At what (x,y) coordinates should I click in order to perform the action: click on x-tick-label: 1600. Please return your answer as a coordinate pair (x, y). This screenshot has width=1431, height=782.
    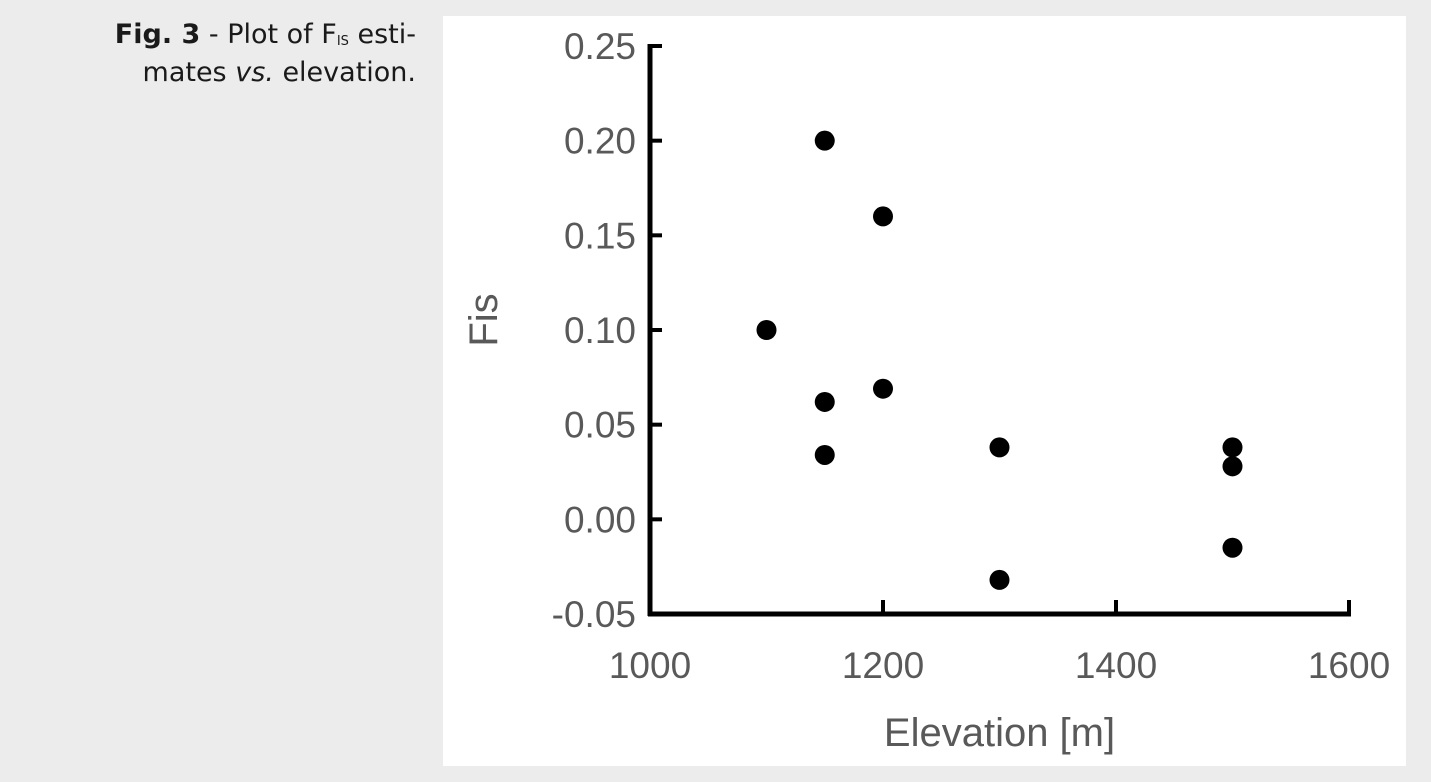
    Looking at the image, I should click on (1349, 665).